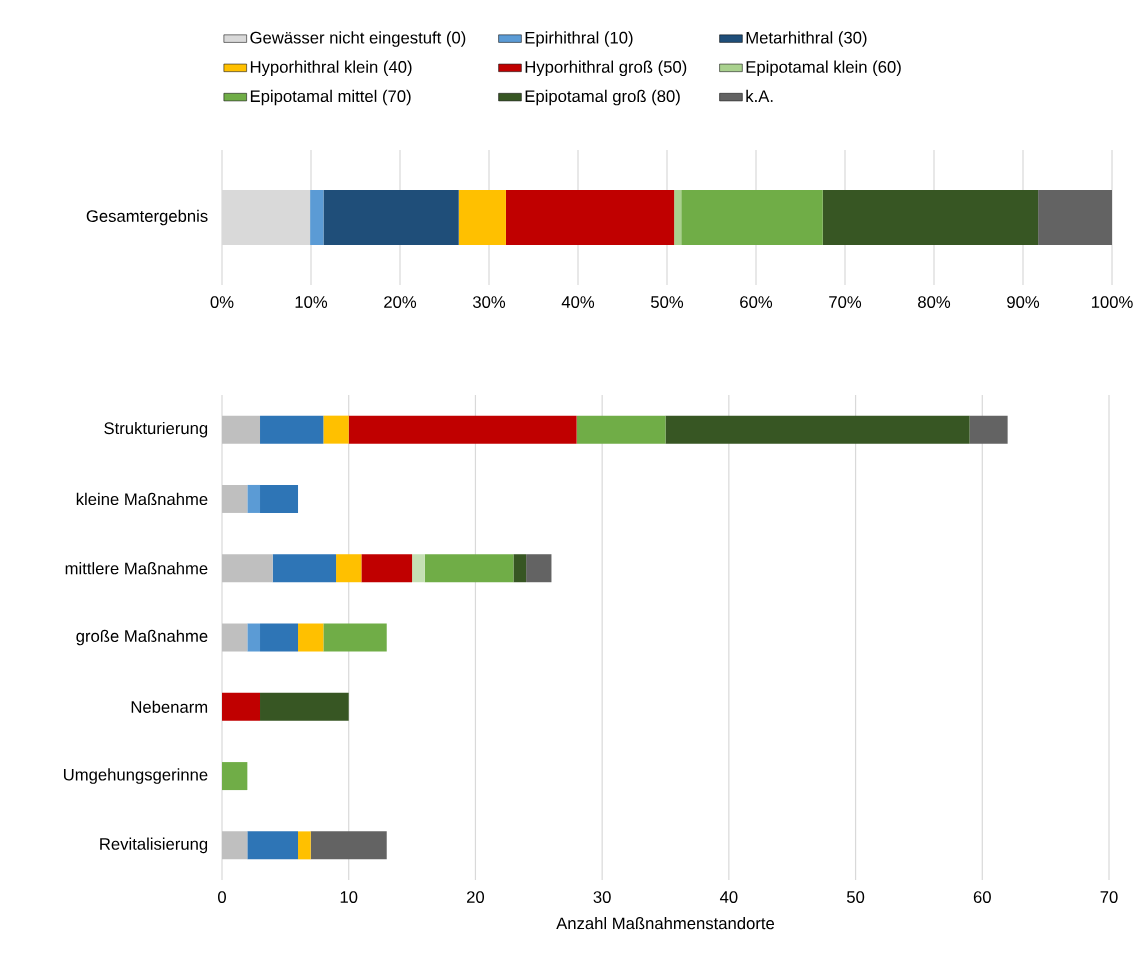 The height and width of the screenshot is (956, 1145). What do you see at coordinates (331, 68) in the screenshot?
I see `legend-label: Hyporhithral klein (40)` at bounding box center [331, 68].